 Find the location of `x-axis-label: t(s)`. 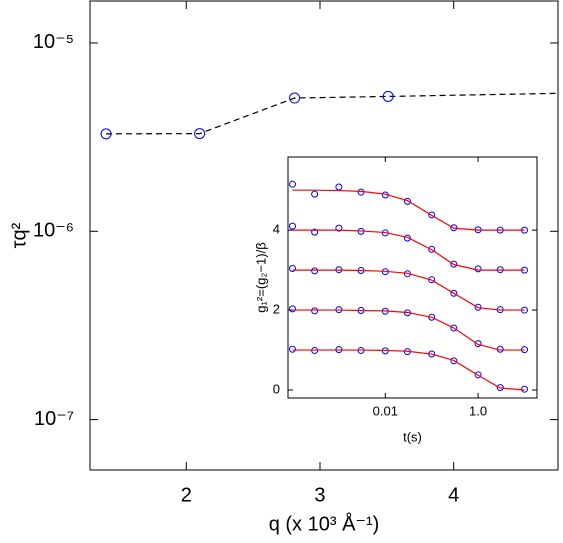

x-axis-label: t(s) is located at coordinates (412, 436).